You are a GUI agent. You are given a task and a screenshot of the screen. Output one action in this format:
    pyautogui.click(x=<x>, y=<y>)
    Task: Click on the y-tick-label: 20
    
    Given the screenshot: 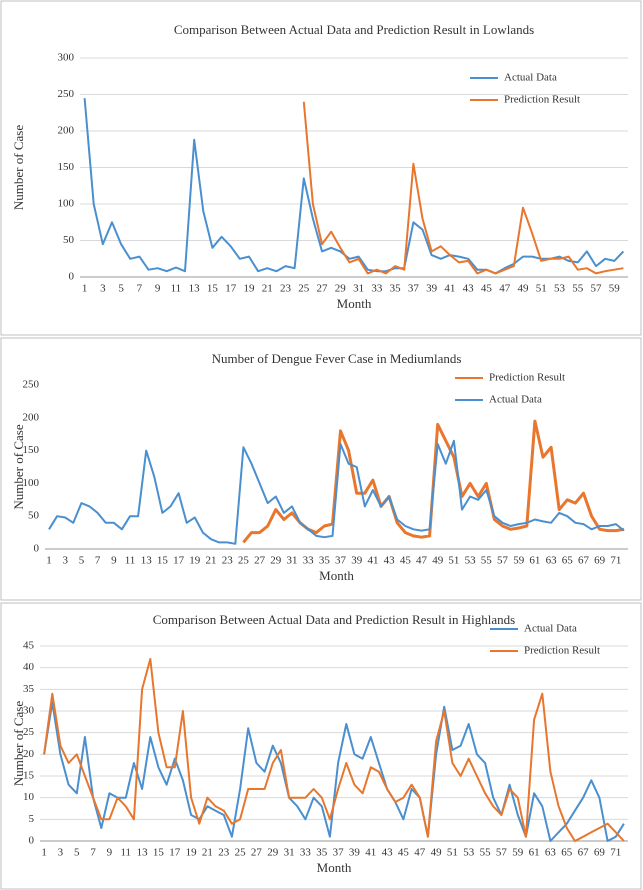 What is the action you would take?
    pyautogui.click(x=29, y=754)
    